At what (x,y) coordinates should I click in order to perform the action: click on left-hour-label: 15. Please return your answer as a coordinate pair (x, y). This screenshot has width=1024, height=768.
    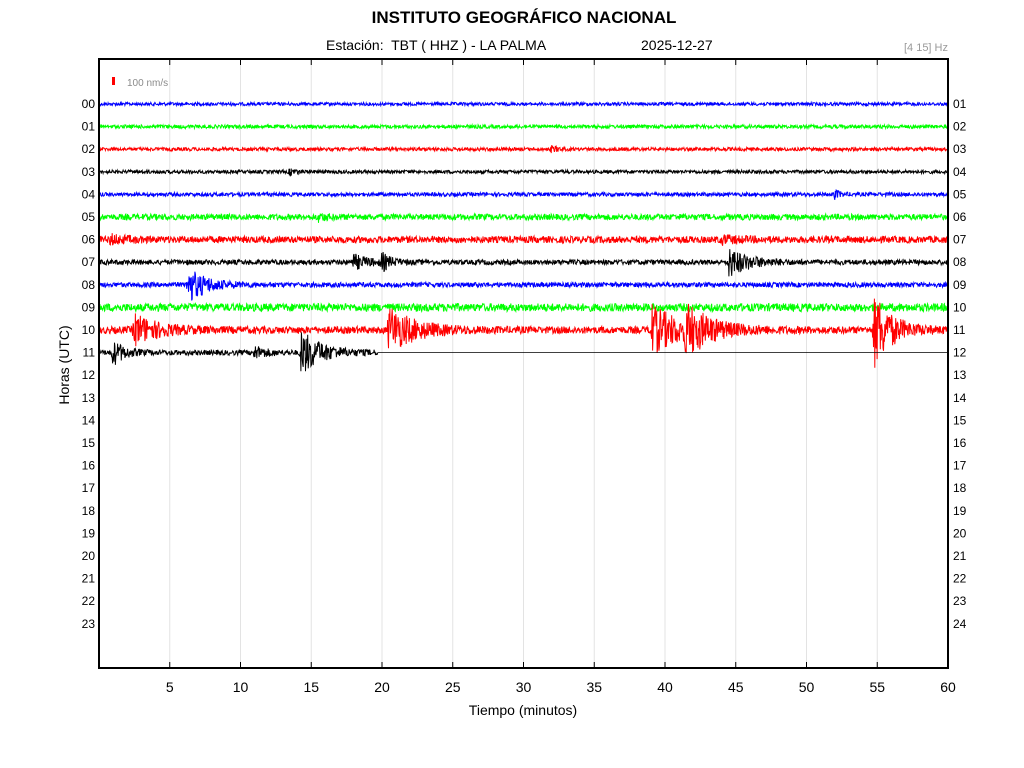
    Looking at the image, I should click on (89, 443).